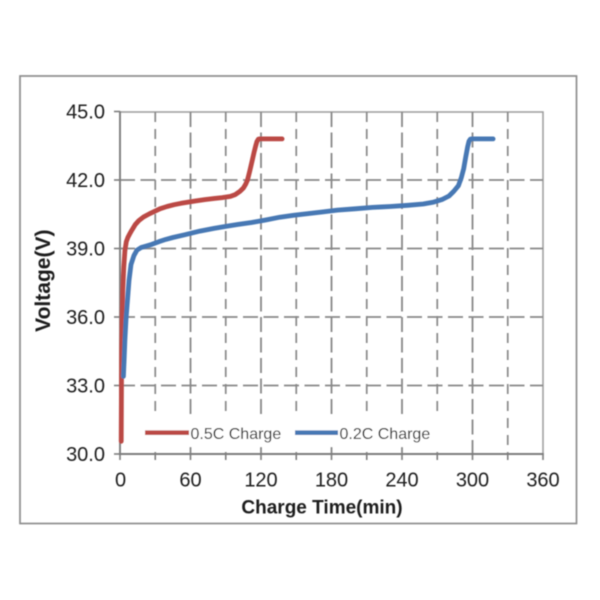 The width and height of the screenshot is (600, 600). I want to click on svg-text: 39.0, so click(85, 250).